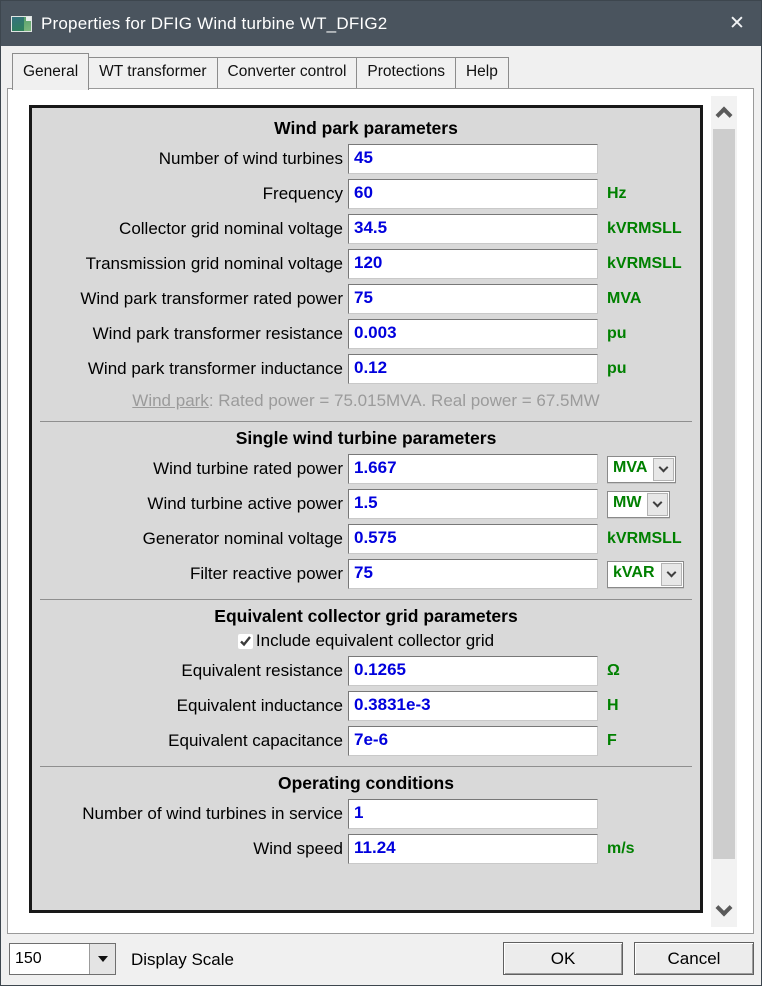 This screenshot has height=986, width=762. What do you see at coordinates (473, 229) in the screenshot?
I see `collector-grid-voltage-input` at bounding box center [473, 229].